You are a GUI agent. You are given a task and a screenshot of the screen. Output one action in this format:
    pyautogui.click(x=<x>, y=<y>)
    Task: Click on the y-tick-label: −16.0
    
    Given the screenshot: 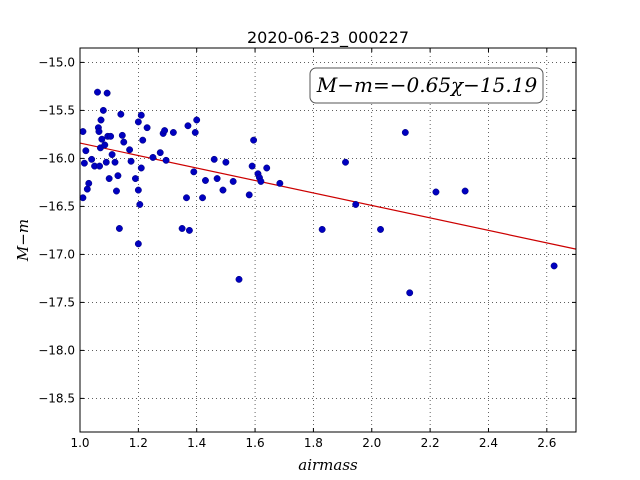 What is the action you would take?
    pyautogui.click(x=56, y=158)
    